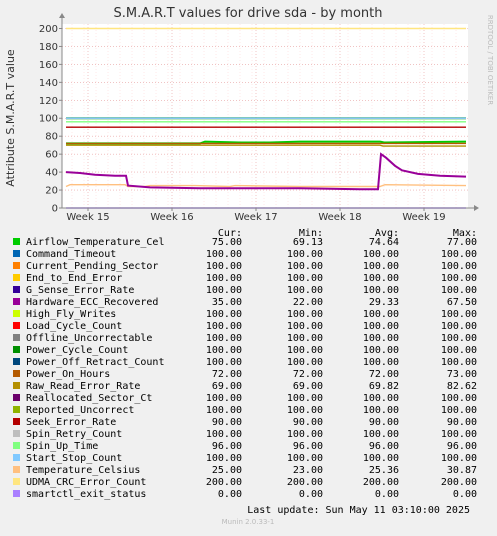  Describe the element at coordinates (48, 65) in the screenshot. I see `y-tick-label: 160` at that location.